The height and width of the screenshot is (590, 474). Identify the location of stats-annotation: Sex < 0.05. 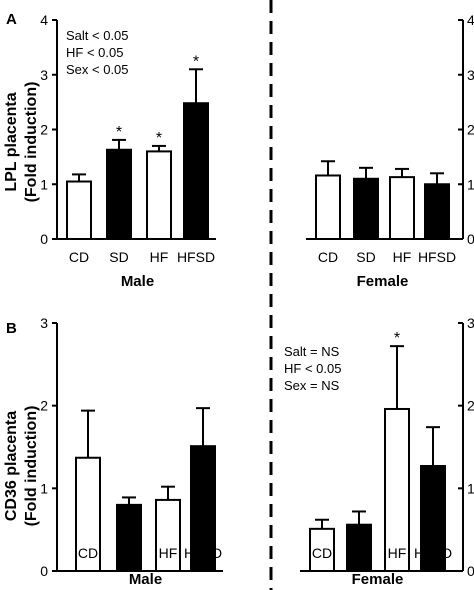
(97, 69).